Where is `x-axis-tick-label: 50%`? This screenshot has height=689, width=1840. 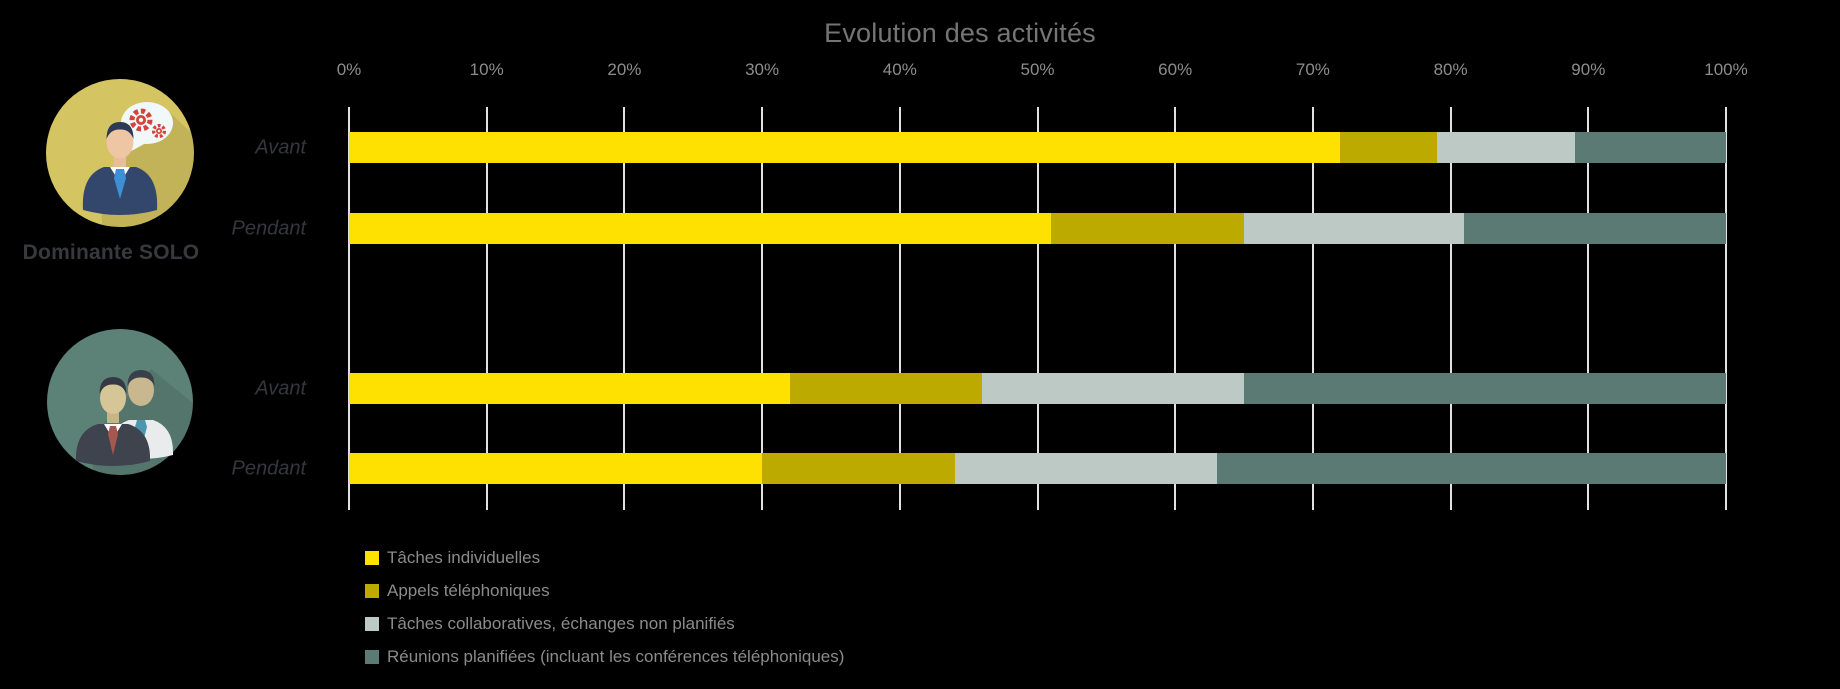 x-axis-tick-label: 50% is located at coordinates (1037, 69).